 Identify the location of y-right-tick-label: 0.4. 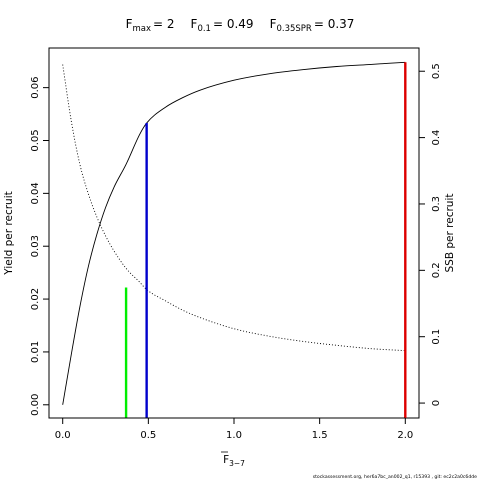
(436, 138).